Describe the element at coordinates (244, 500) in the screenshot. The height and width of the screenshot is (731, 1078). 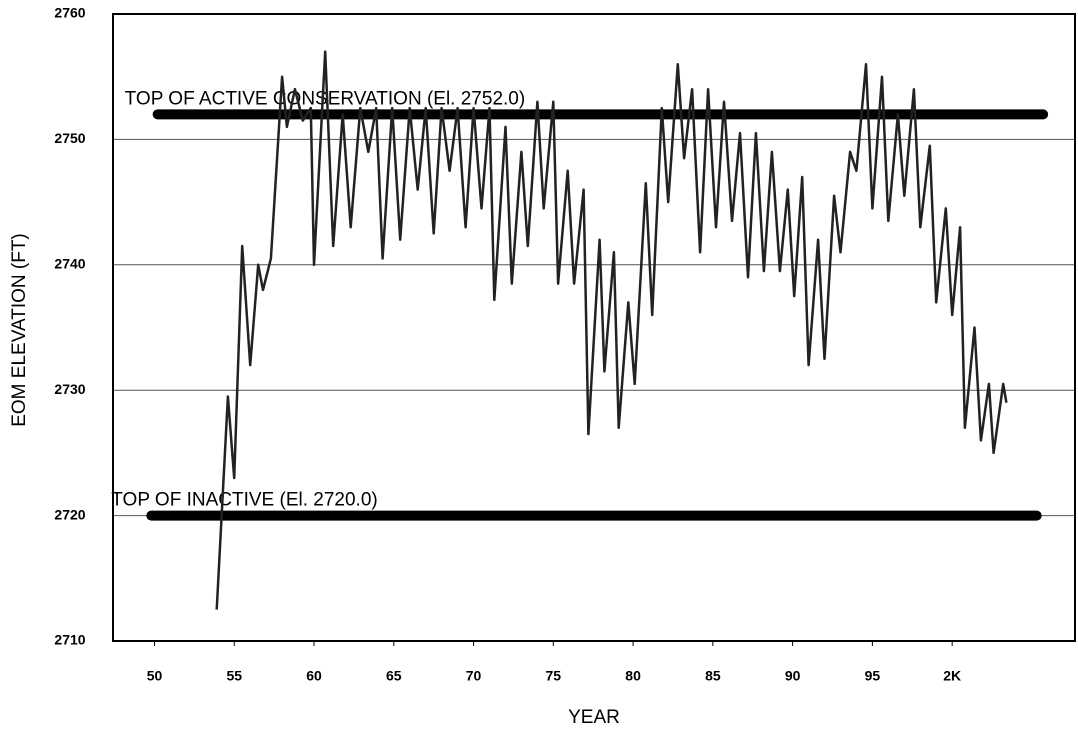
I see `reference-label: TOP OF INACTIVE (El. 2720.0)` at that location.